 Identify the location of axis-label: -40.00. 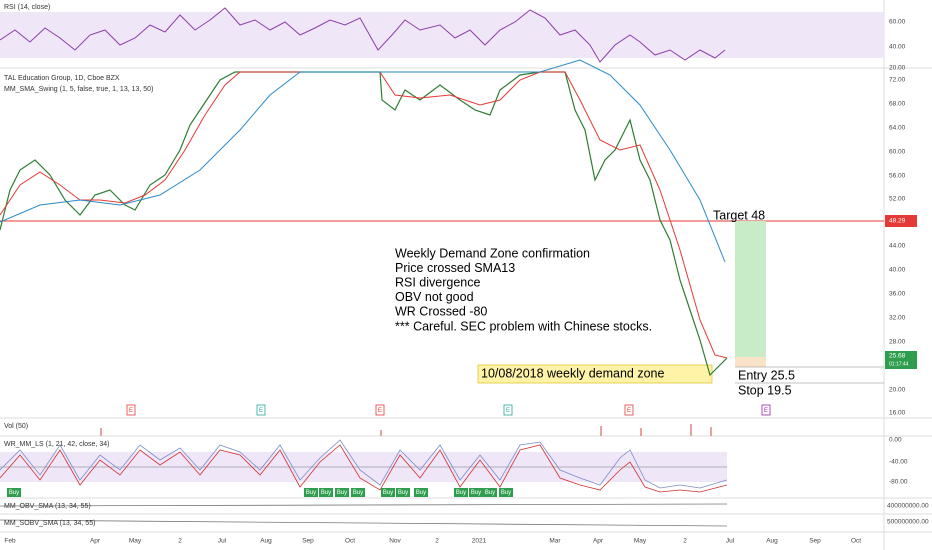
(898, 462).